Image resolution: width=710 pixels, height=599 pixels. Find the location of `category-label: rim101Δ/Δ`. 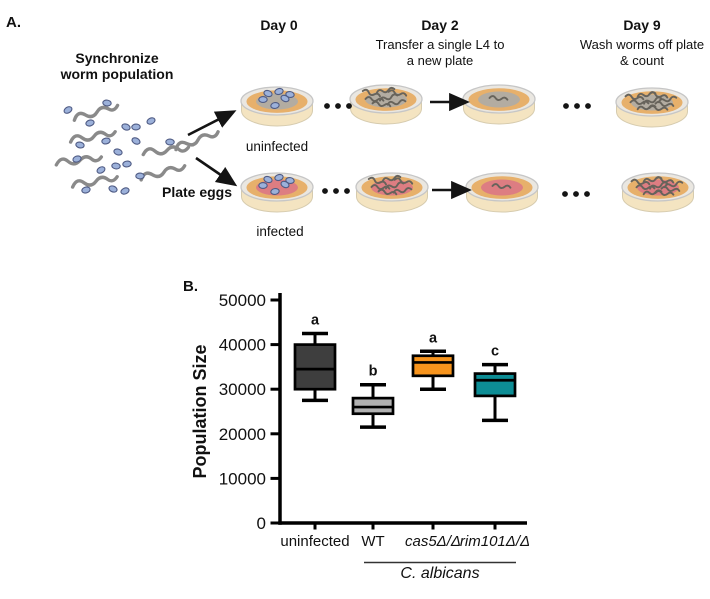

category-label: rim101Δ/Δ is located at coordinates (495, 541).